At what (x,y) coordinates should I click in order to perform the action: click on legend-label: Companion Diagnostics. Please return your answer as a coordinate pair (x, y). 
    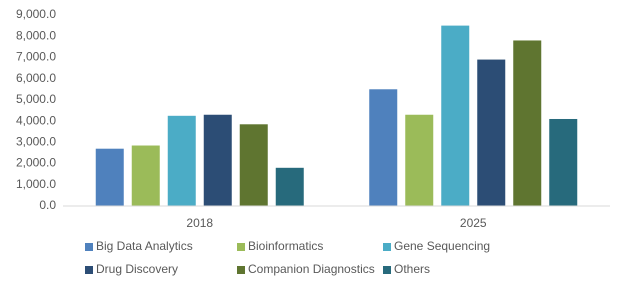
    Looking at the image, I should click on (311, 269).